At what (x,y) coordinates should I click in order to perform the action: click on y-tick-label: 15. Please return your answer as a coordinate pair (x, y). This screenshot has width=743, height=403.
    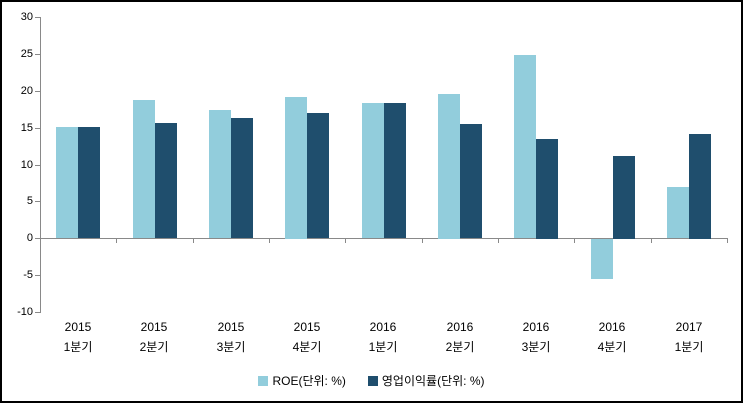
    Looking at the image, I should click on (26, 128).